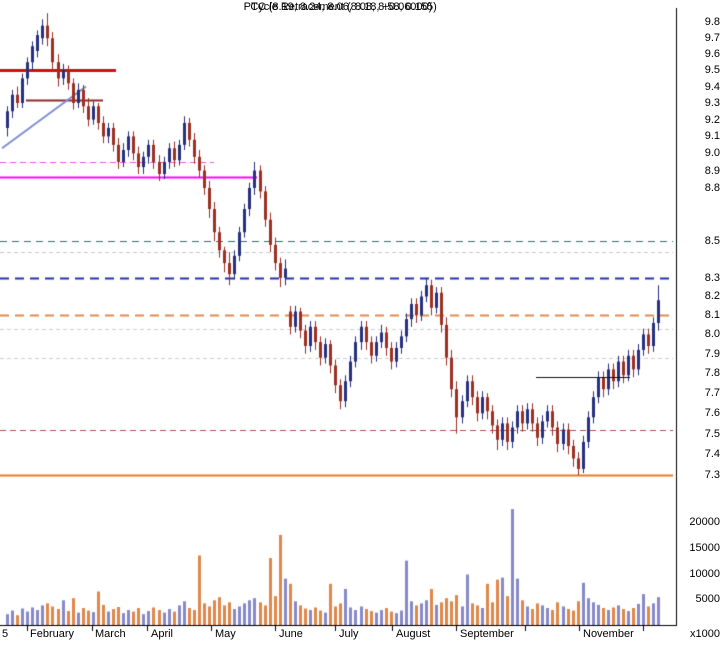 The image size is (723, 647). Describe the element at coordinates (712, 241) in the screenshot. I see `price-axis-label: 8.5` at that location.